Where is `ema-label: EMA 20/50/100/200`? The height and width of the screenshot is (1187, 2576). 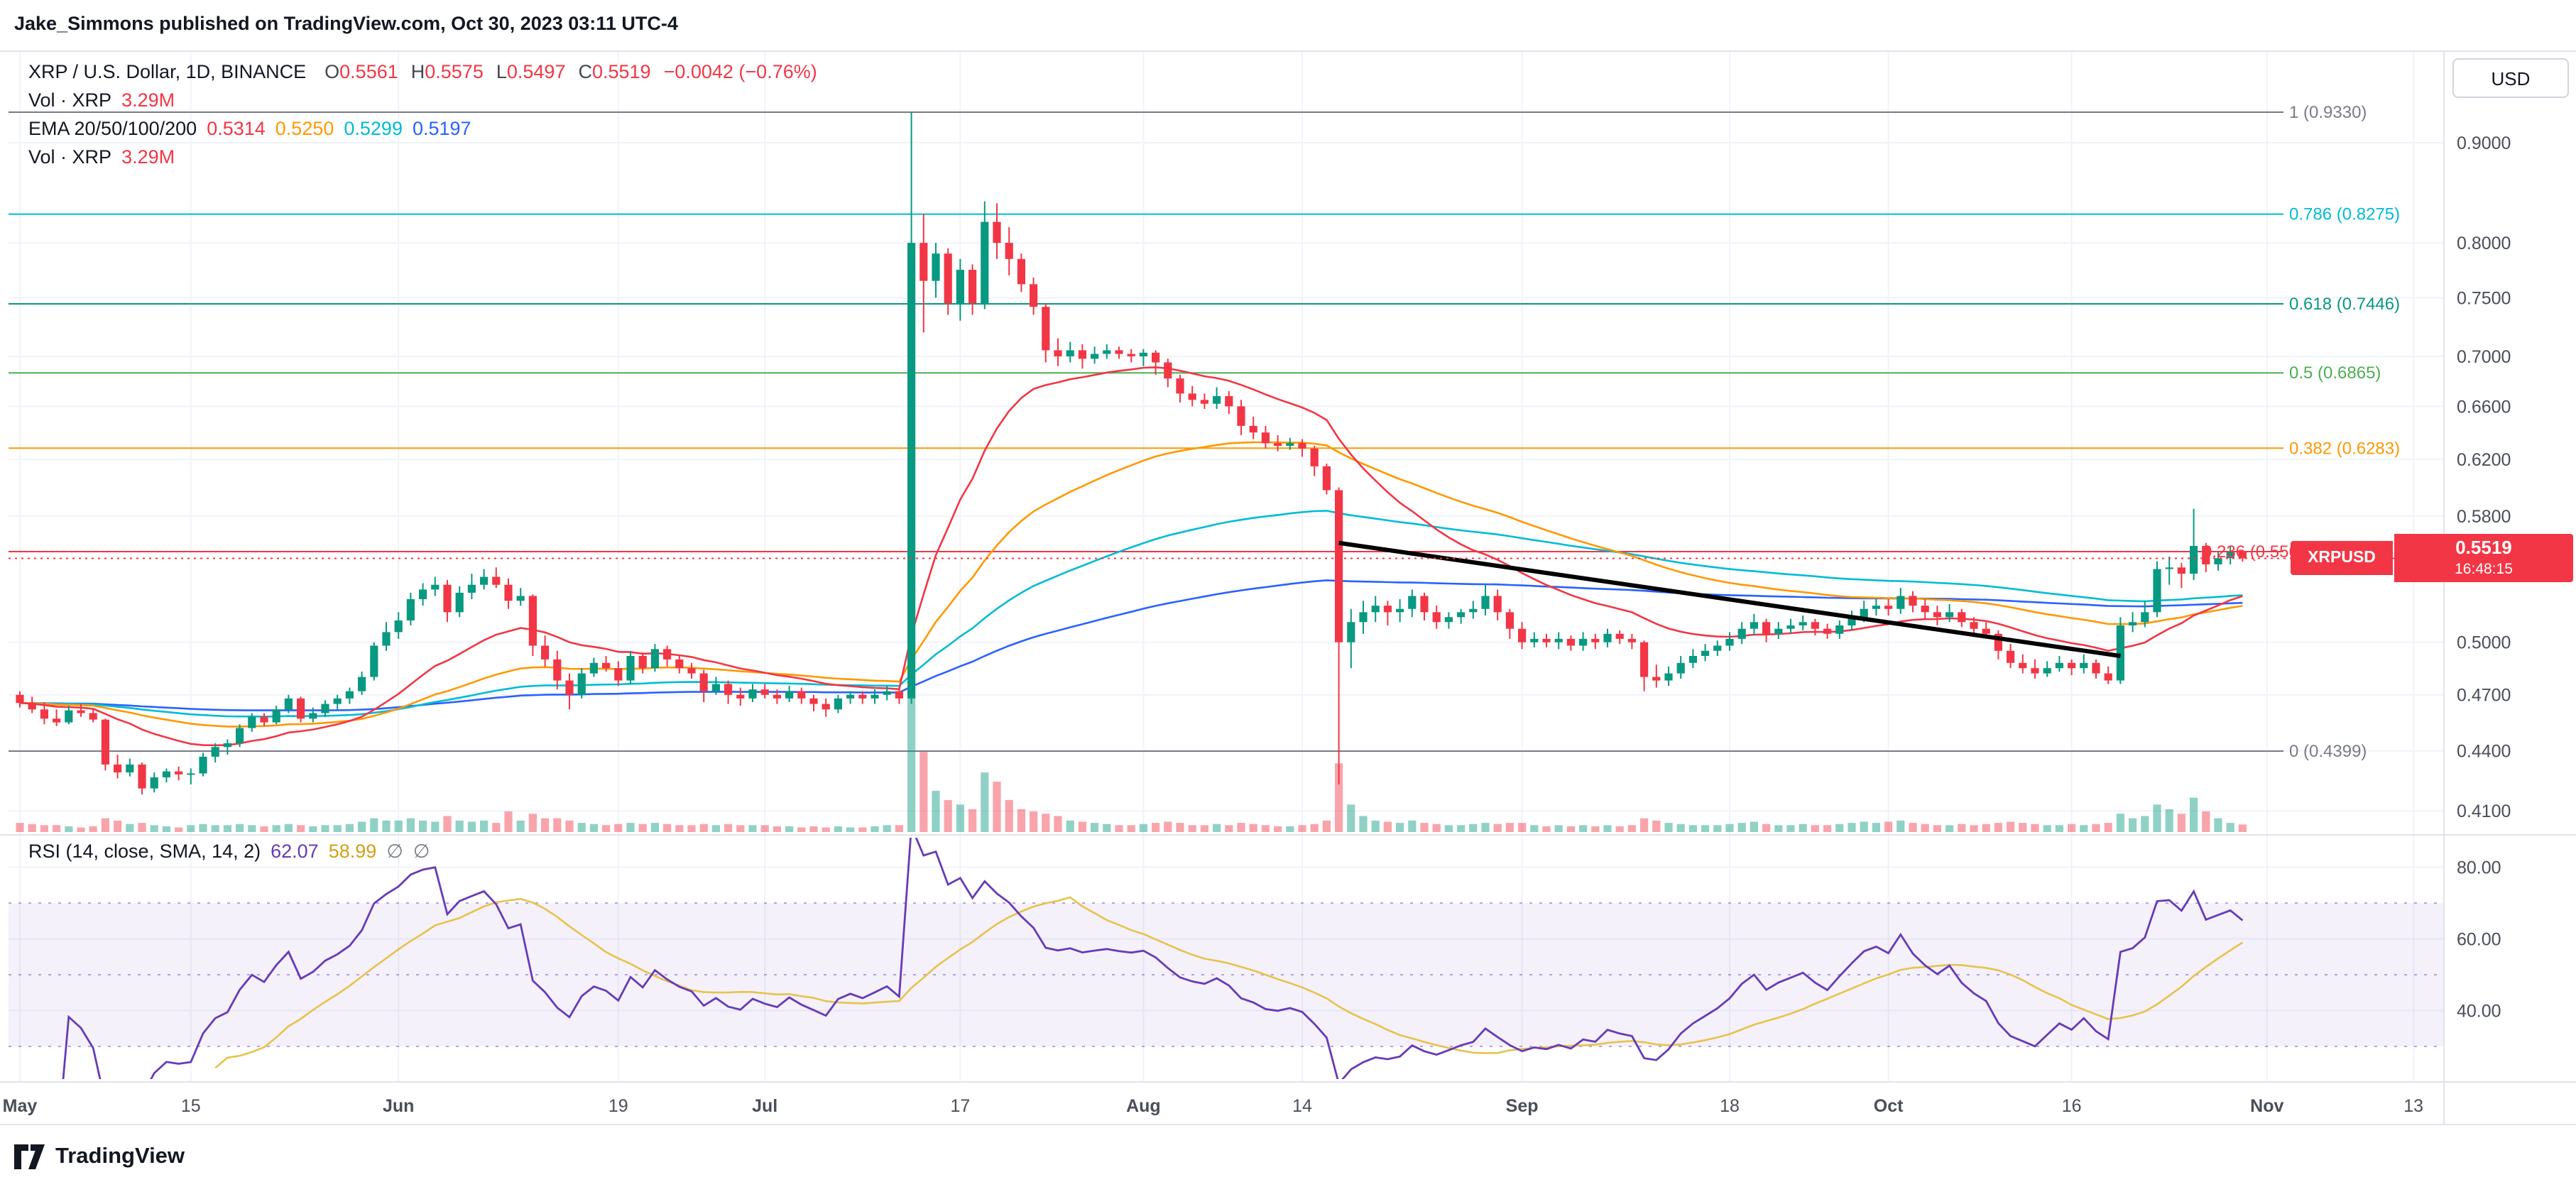
ema-label: EMA 20/50/100/200 is located at coordinates (112, 128).